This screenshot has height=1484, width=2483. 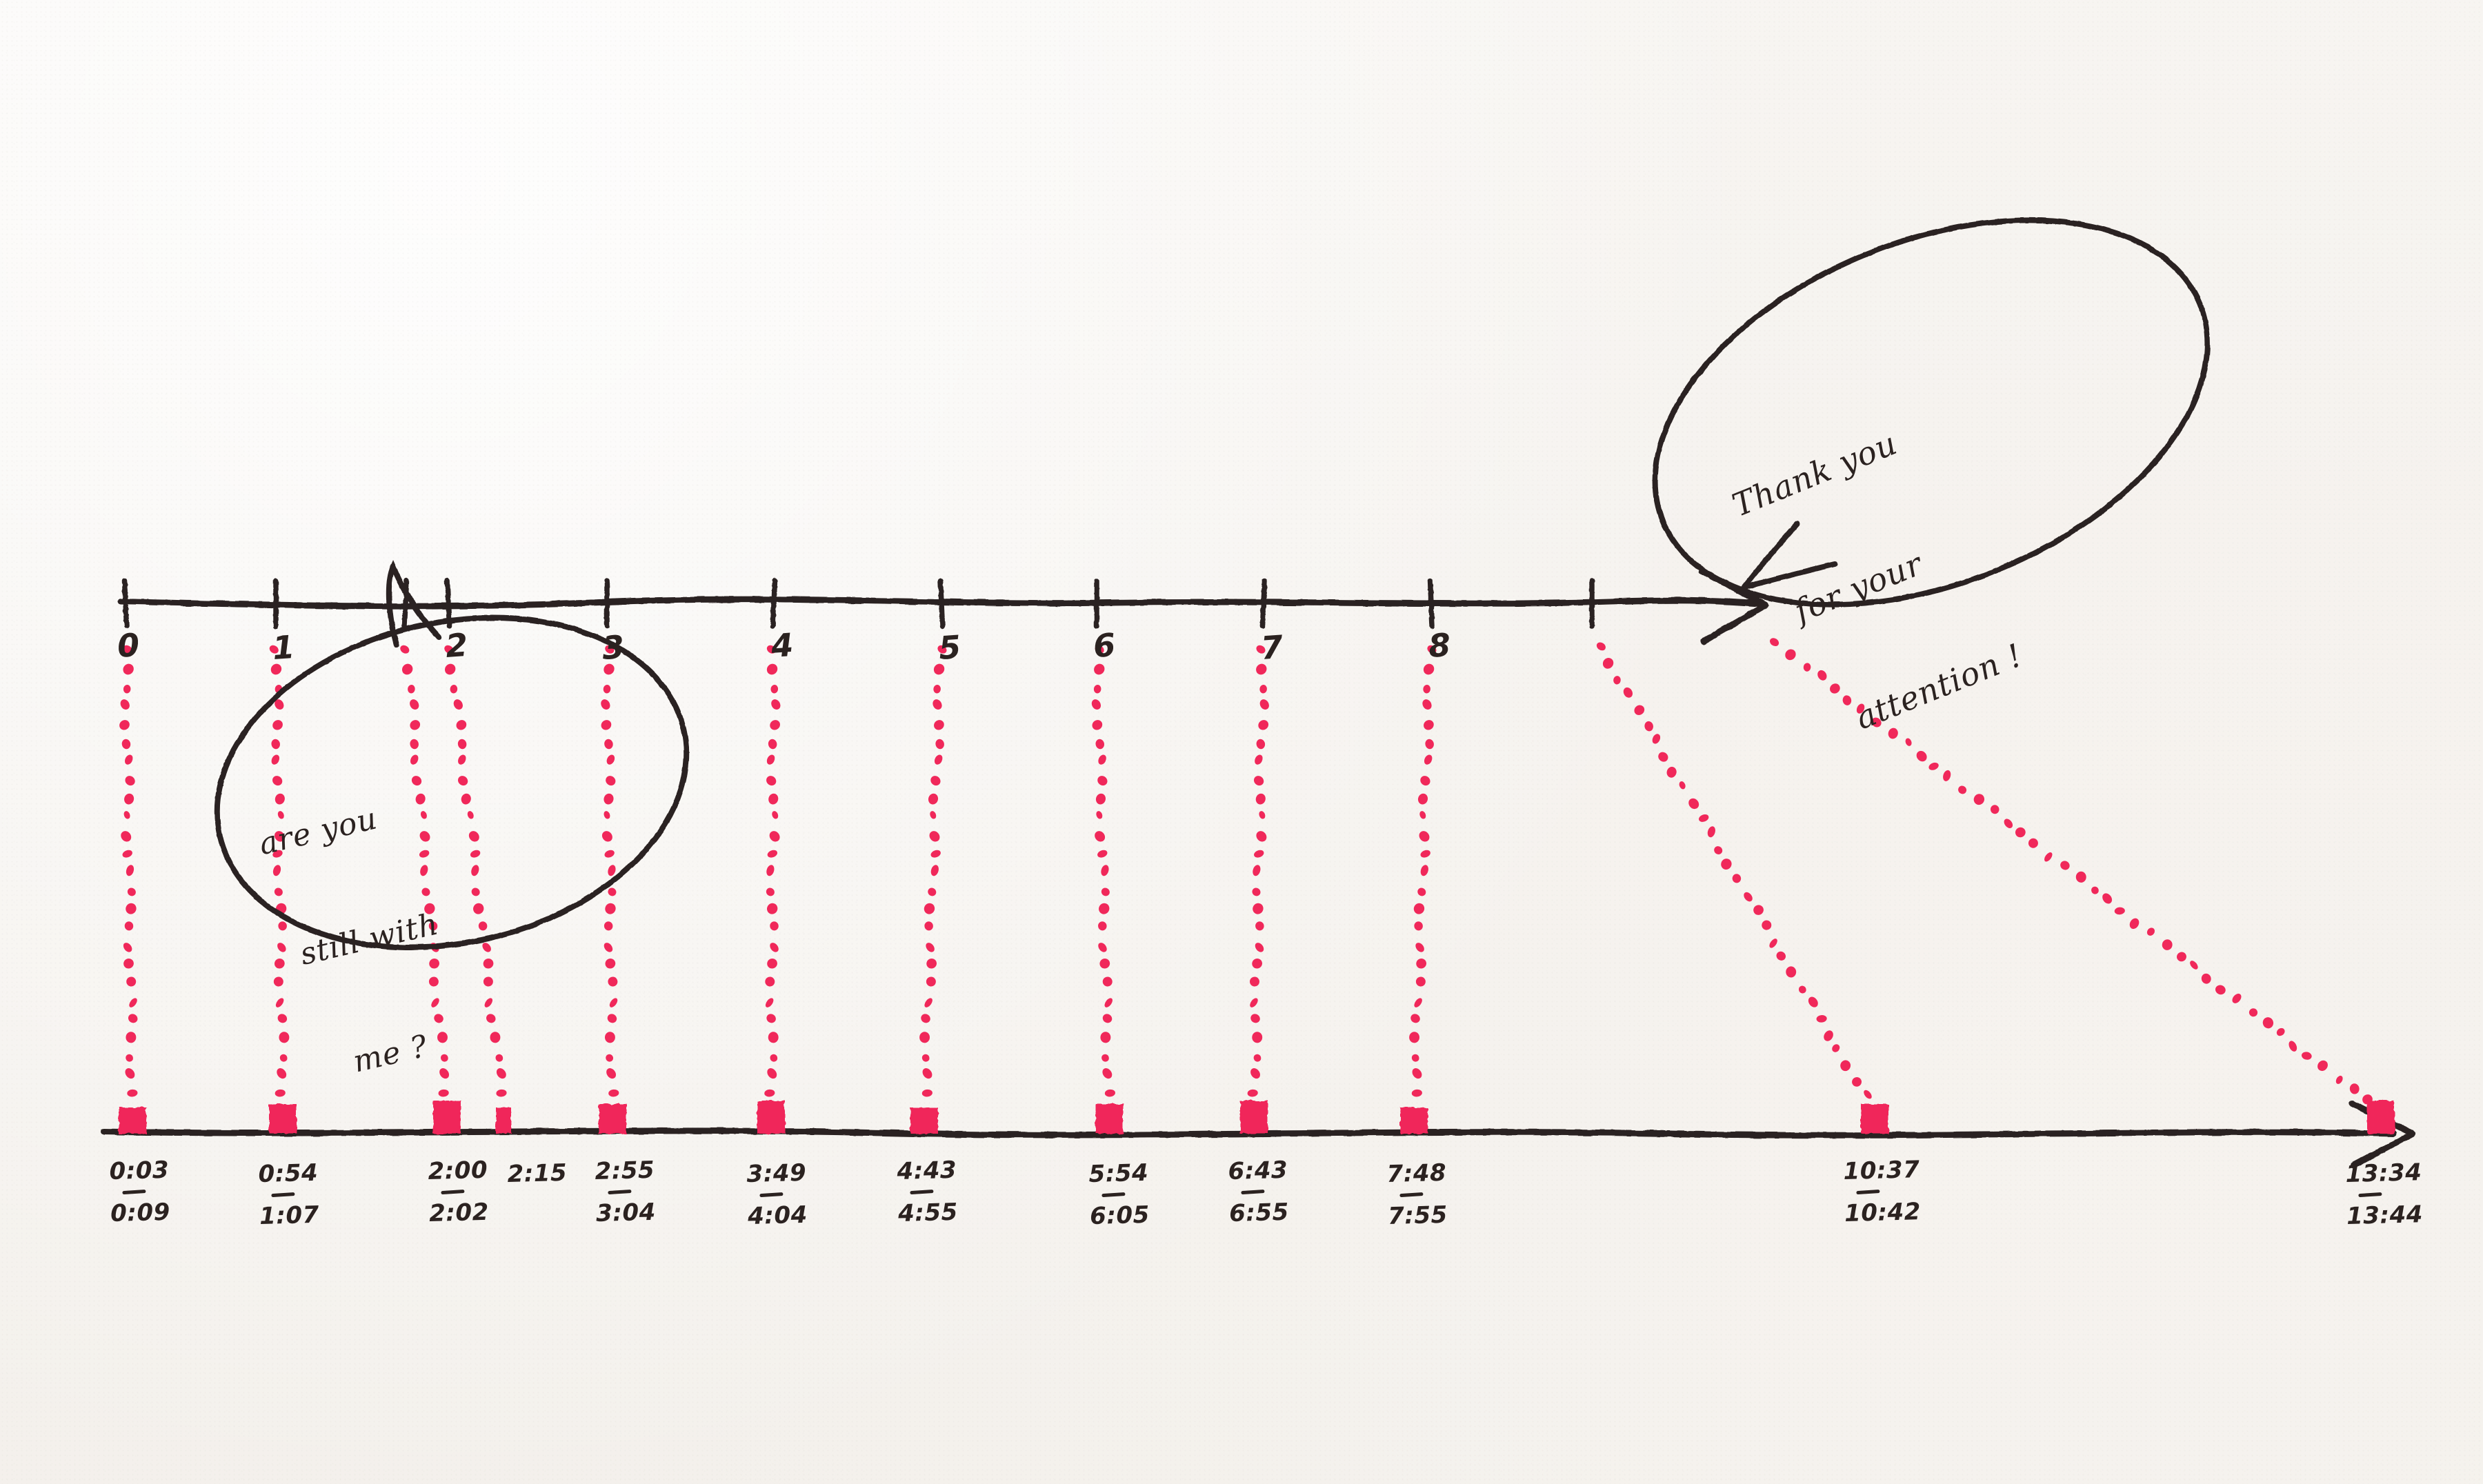 What do you see at coordinates (457, 645) in the screenshot?
I see `axis-number-2: 2` at bounding box center [457, 645].